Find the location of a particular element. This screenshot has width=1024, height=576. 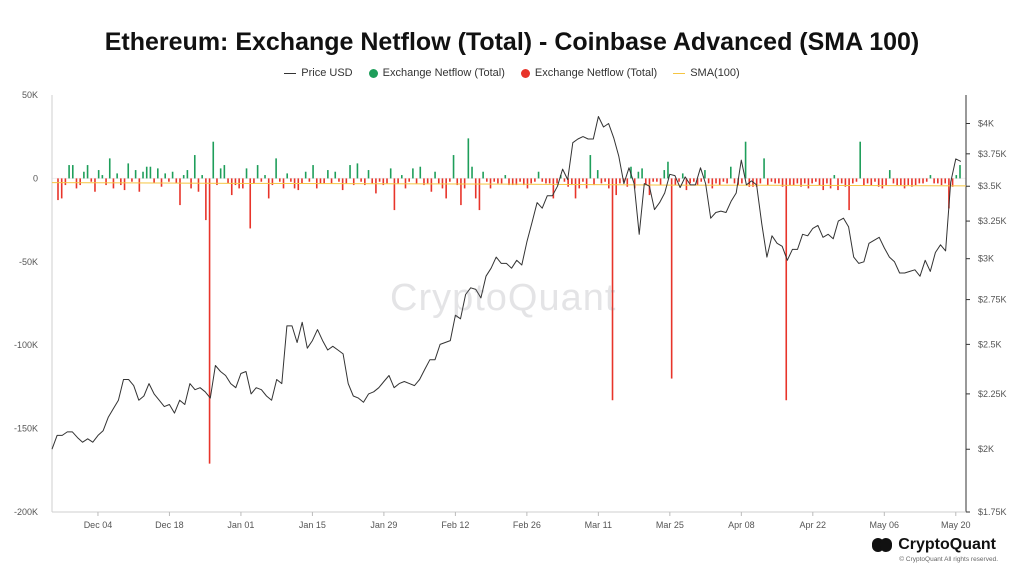

x-tick-label: May 06 is located at coordinates (885, 525).